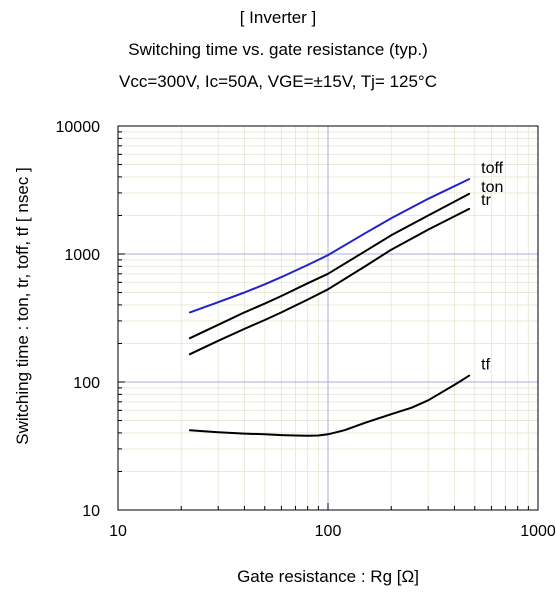 The width and height of the screenshot is (556, 597). I want to click on y-tick-label: 10000, so click(78, 127).